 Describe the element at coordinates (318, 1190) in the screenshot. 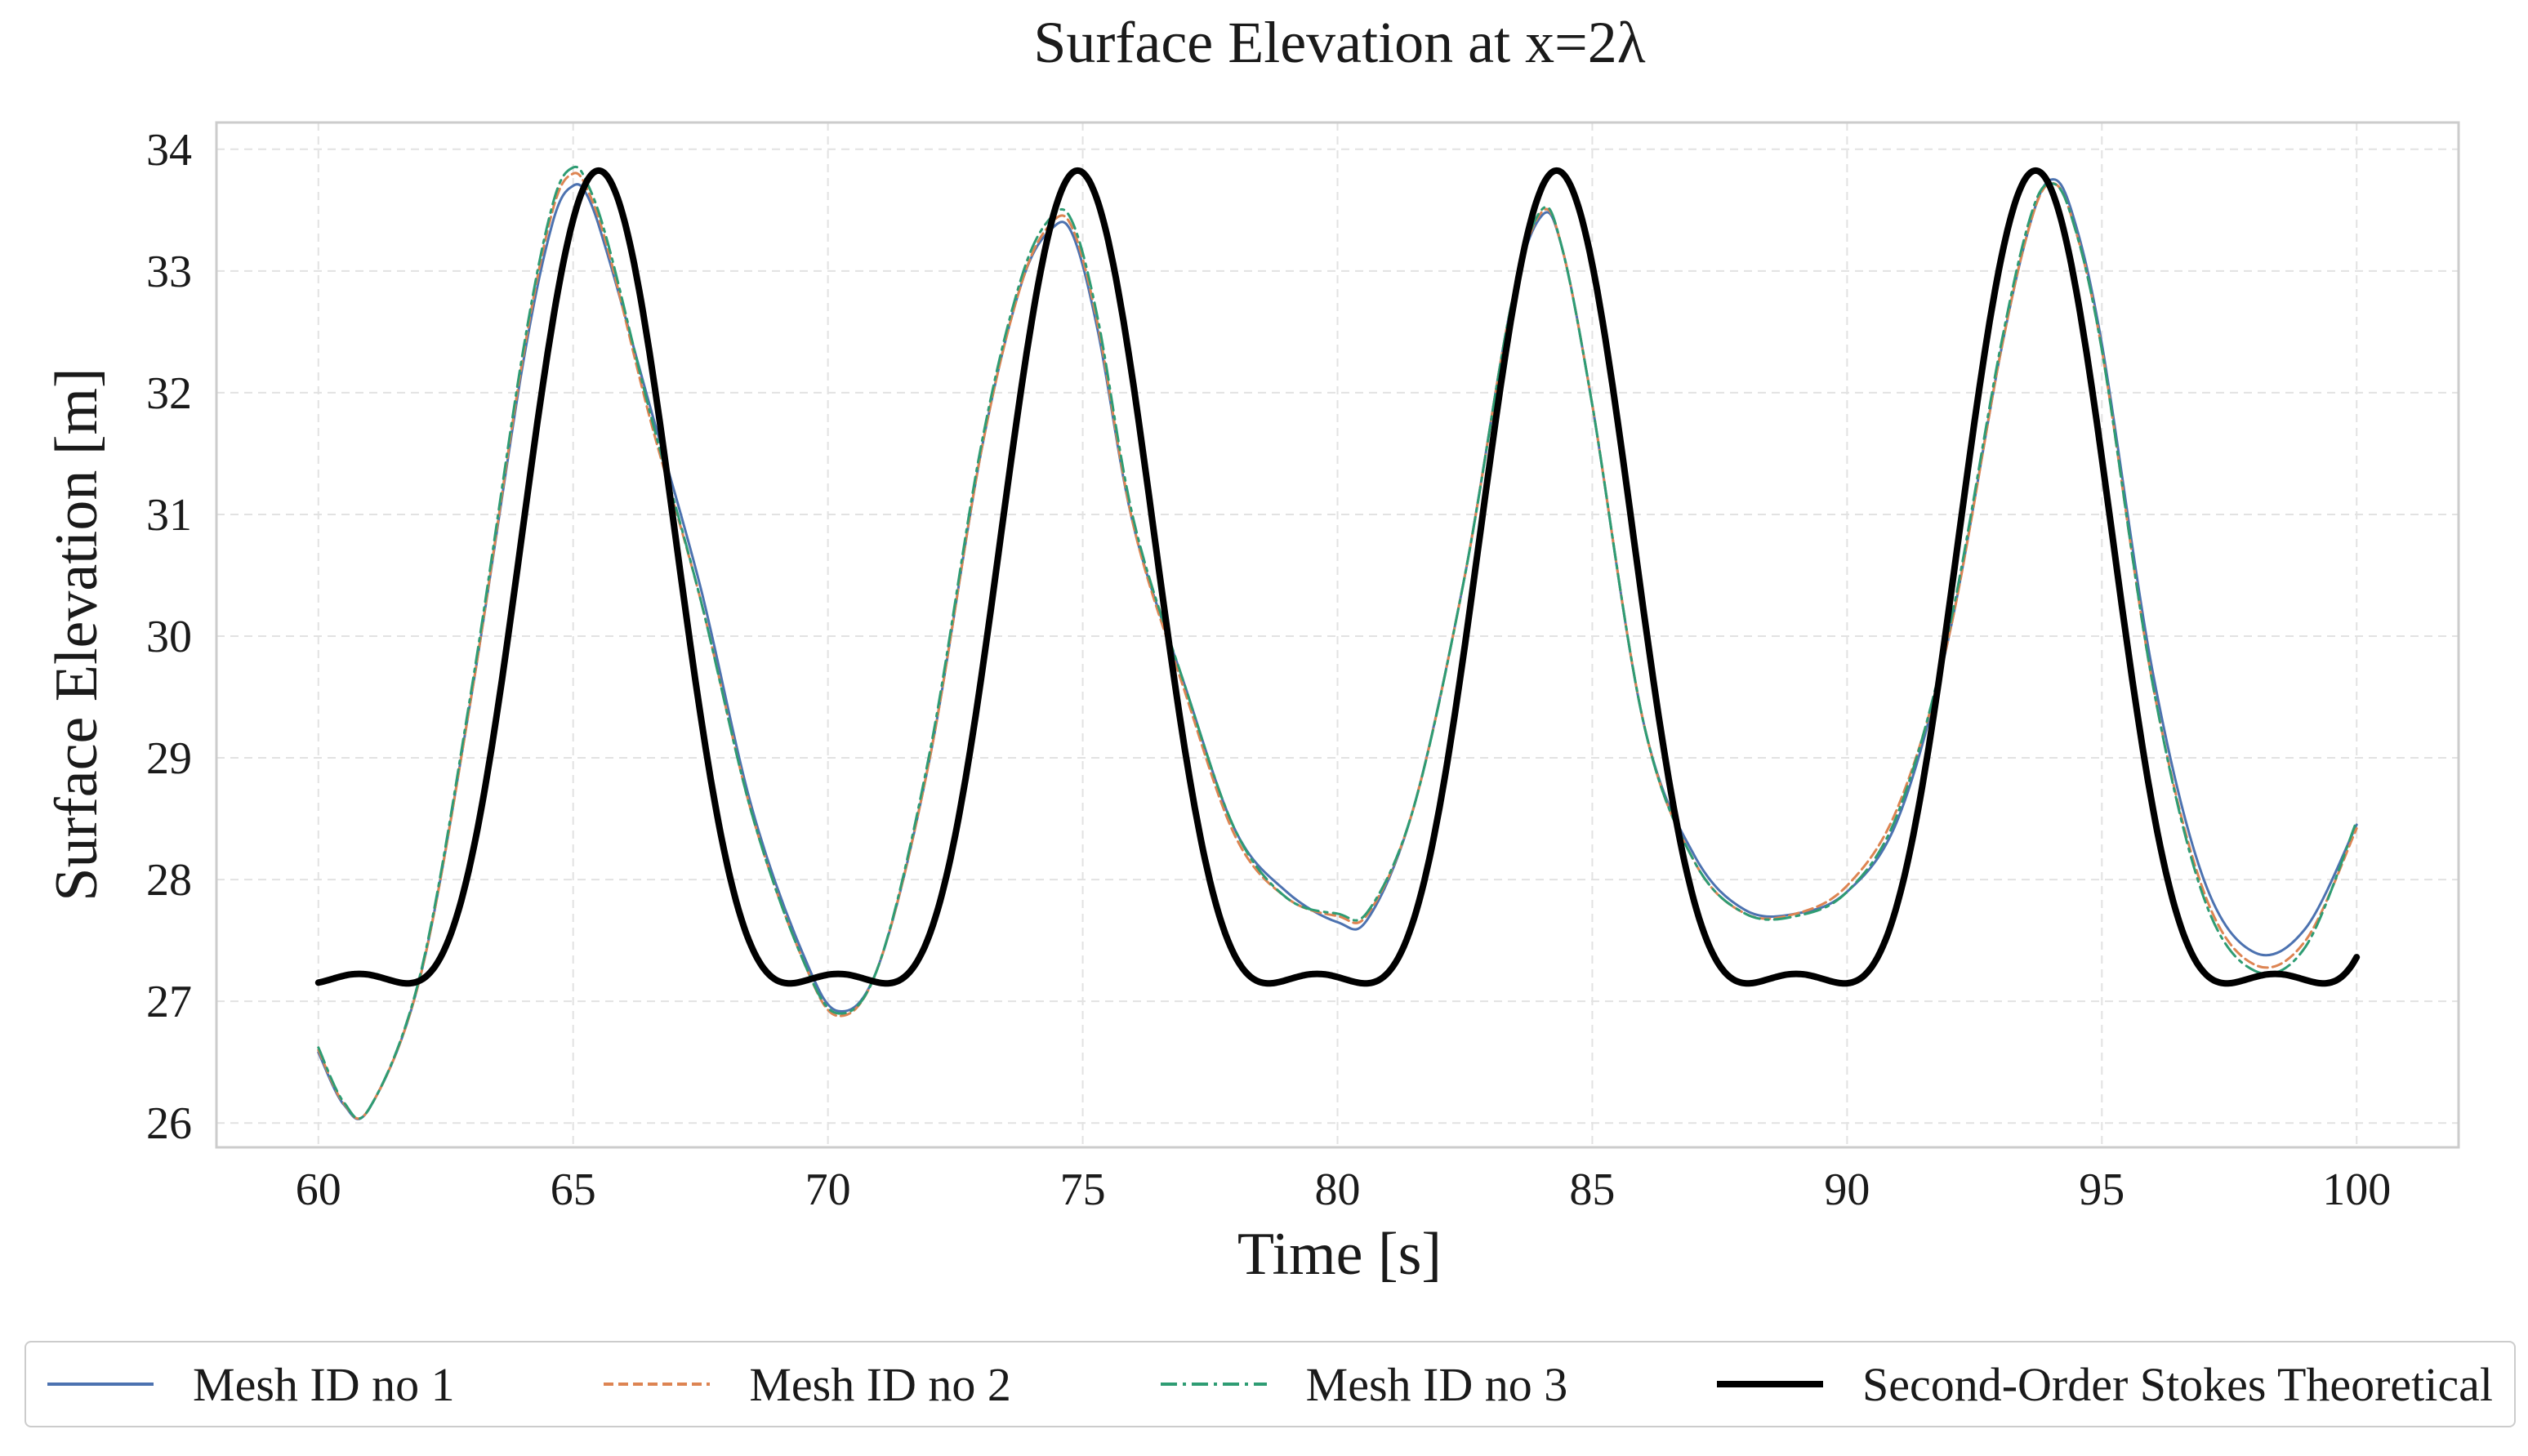

I see `x-tick-label: 60` at that location.